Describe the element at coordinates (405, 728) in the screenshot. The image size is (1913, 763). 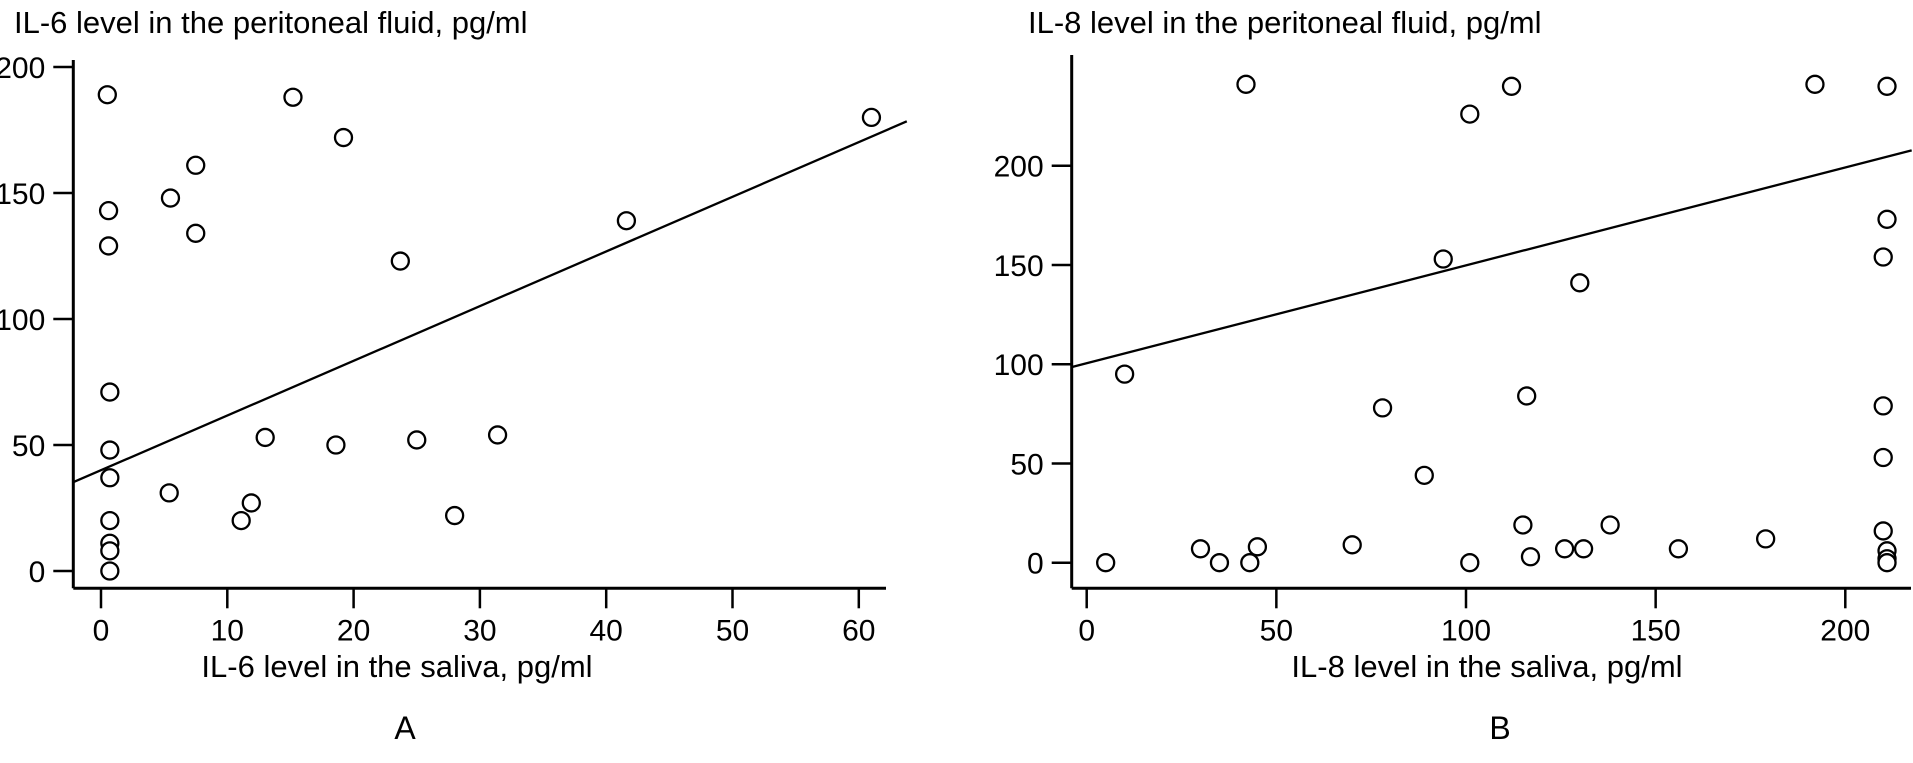
I see `panel-a-letter: A` at that location.